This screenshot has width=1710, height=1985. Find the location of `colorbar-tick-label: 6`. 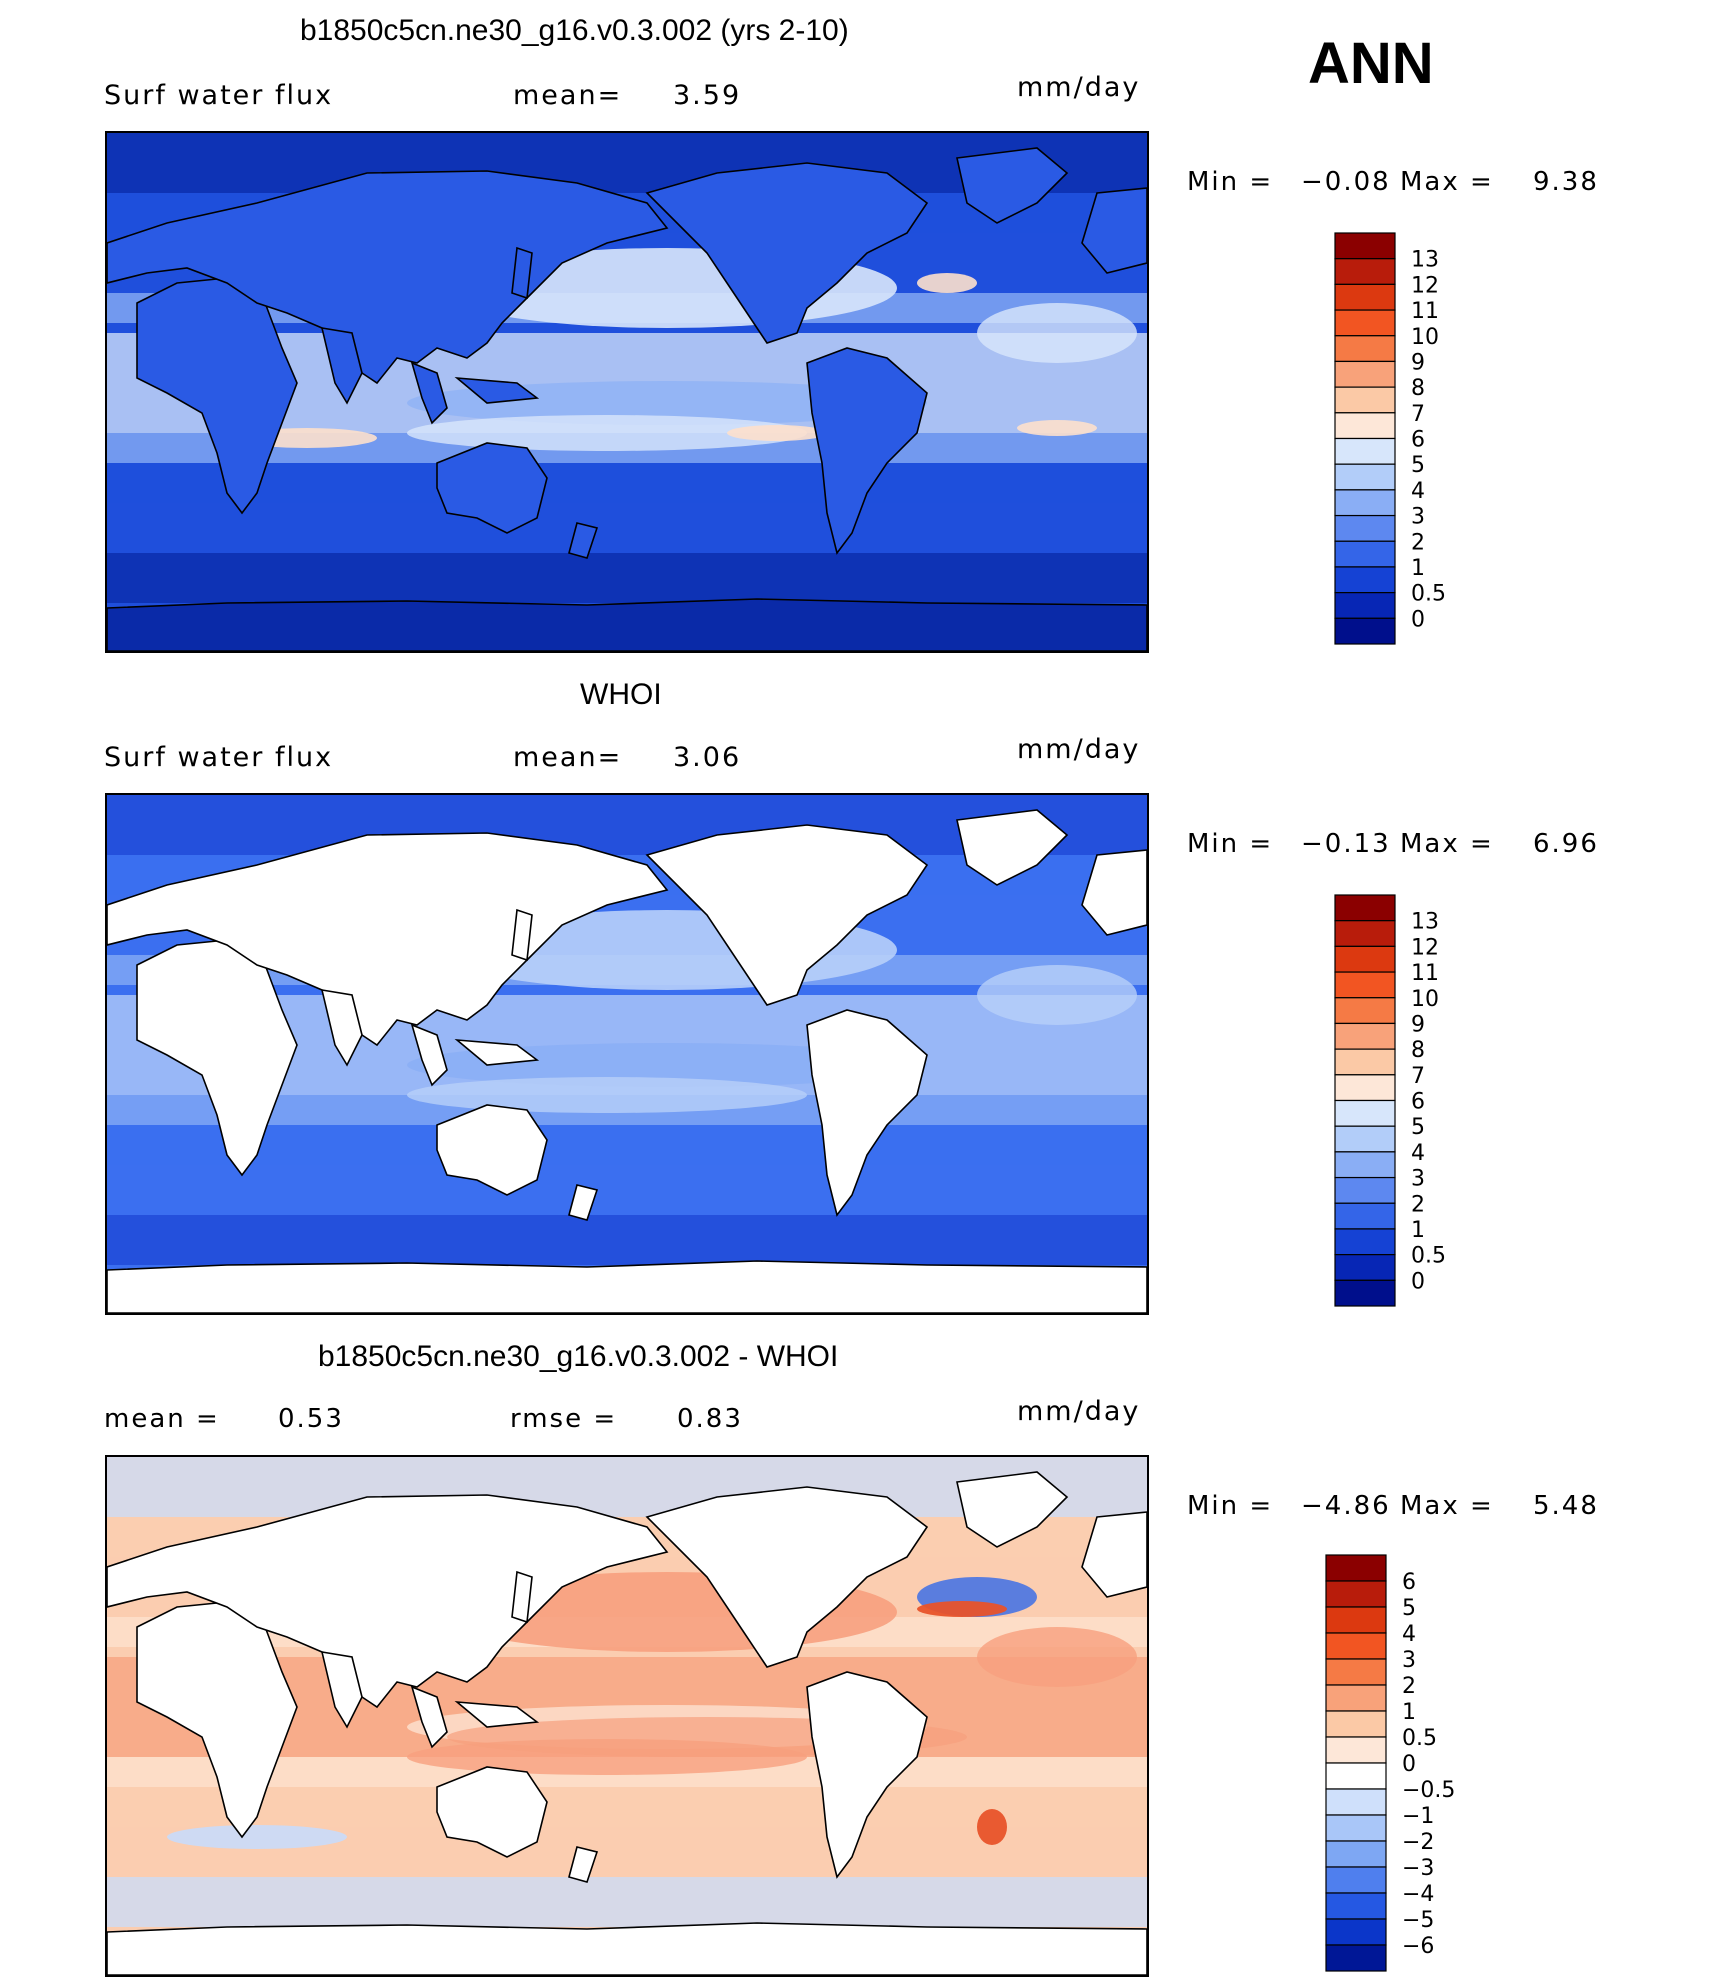

colorbar-tick-label: 6 is located at coordinates (1409, 1582).